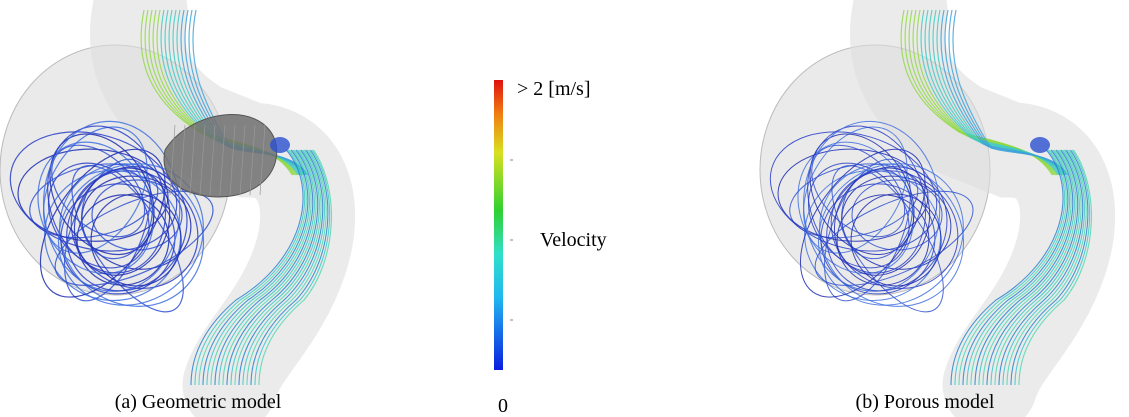 Image resolution: width=1129 pixels, height=417 pixels. Describe the element at coordinates (503, 406) in the screenshot. I see `colorbar-min-label: 0` at that location.